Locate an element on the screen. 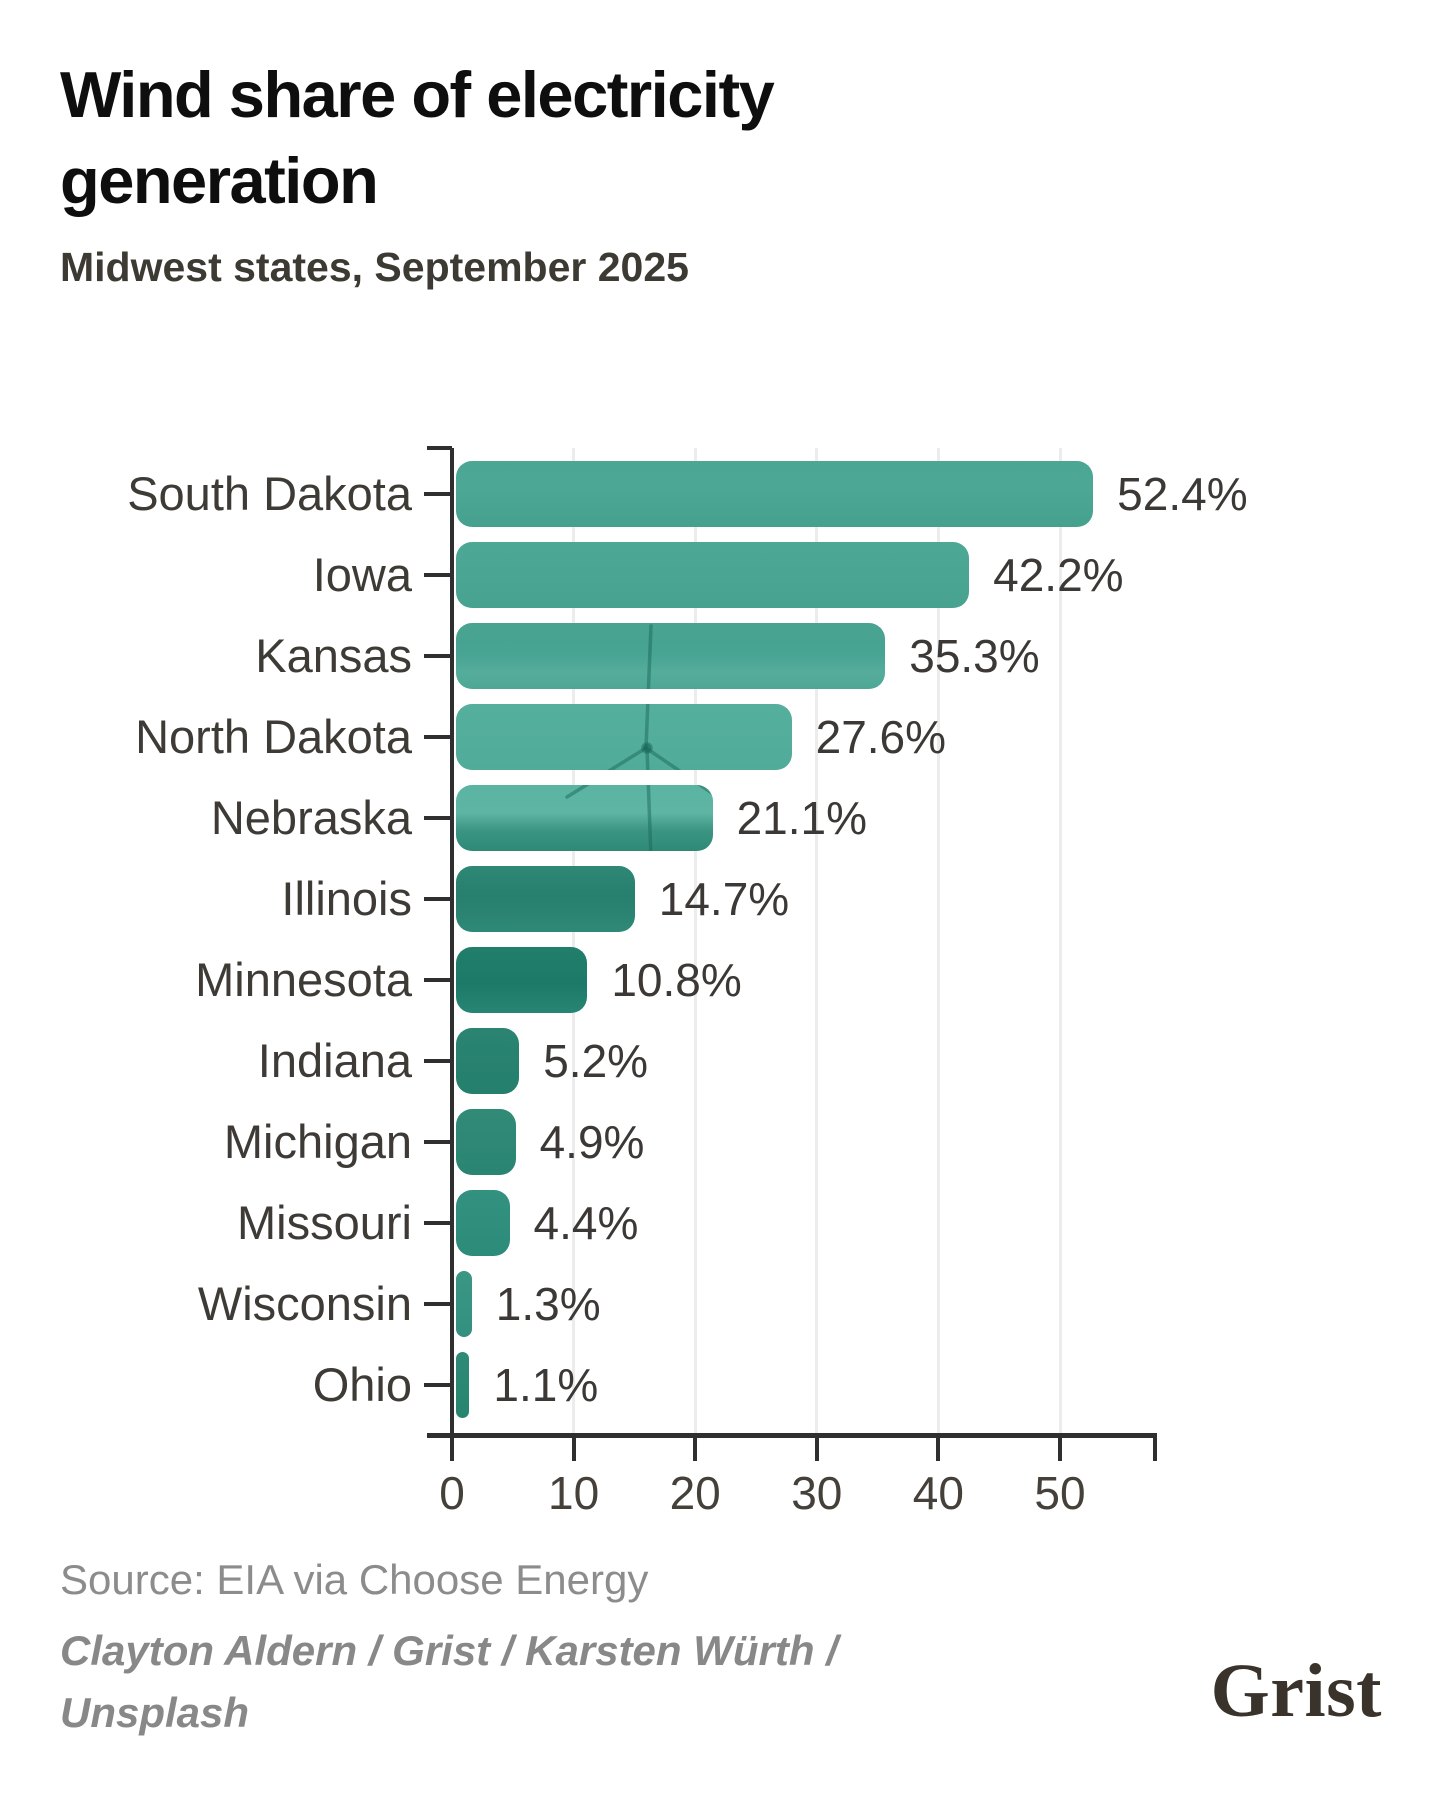 The height and width of the screenshot is (1800, 1440). y-axis-top-cap is located at coordinates (439, 448).